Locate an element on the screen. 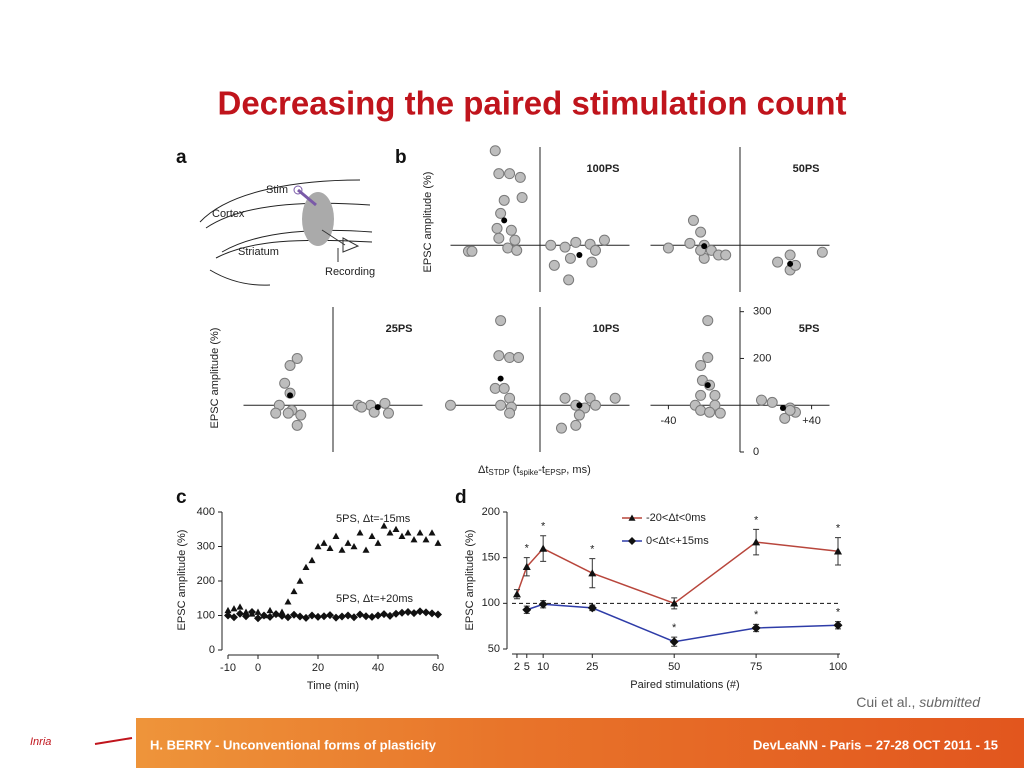 The height and width of the screenshot is (768, 1024). panel-a: a Stim Cortex Striatum Recording is located at coordinates (275, 216).